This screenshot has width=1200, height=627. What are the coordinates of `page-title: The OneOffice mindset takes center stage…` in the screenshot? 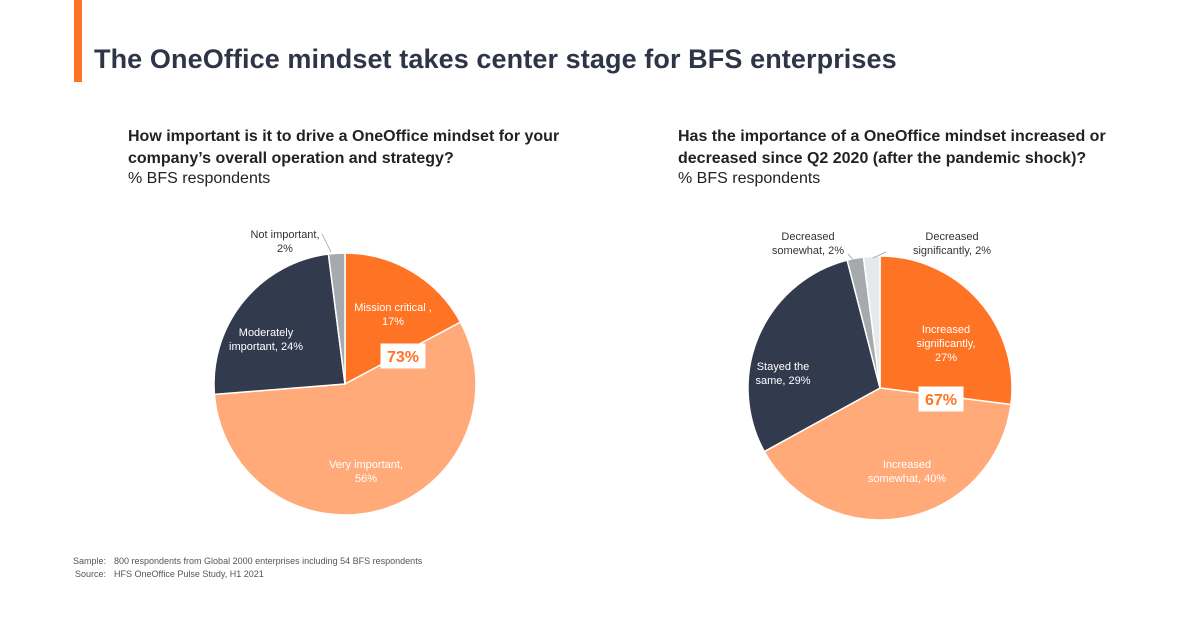 It's located at (495, 59).